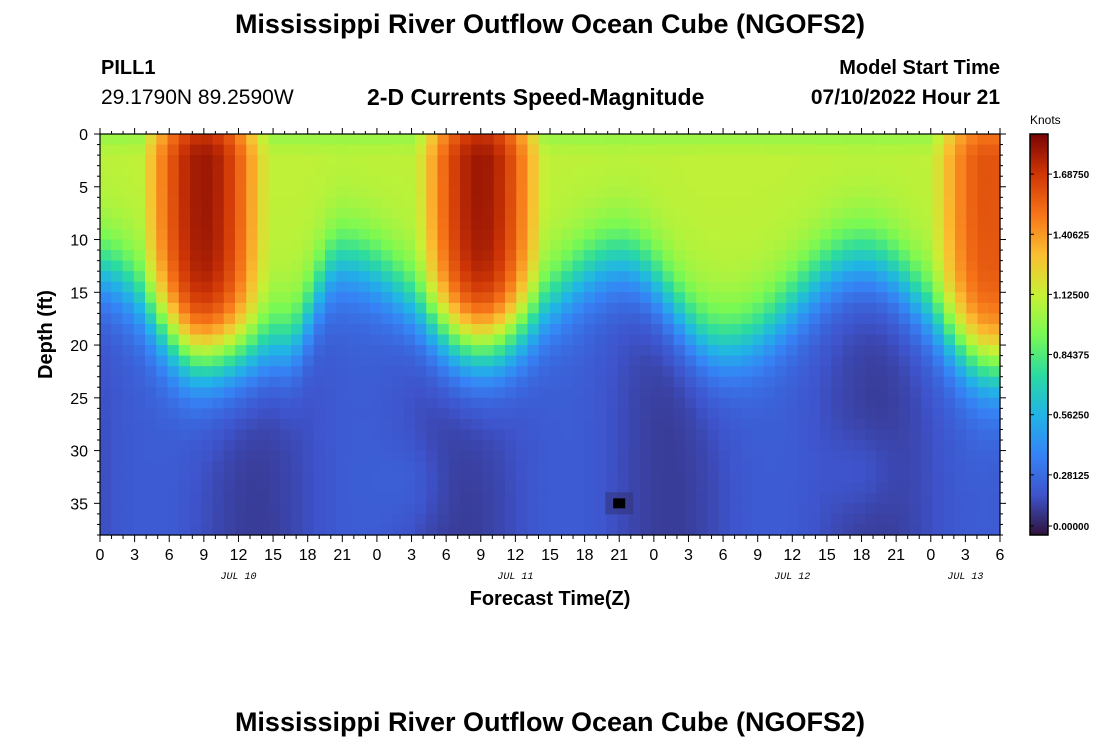 This screenshot has width=1100, height=750. What do you see at coordinates (480, 555) in the screenshot?
I see `x-tick-label: 9` at bounding box center [480, 555].